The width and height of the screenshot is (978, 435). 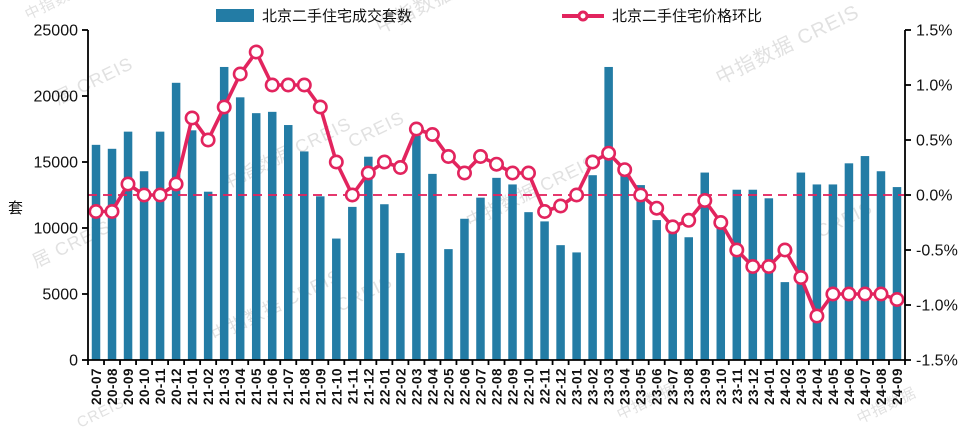 What do you see at coordinates (833, 386) in the screenshot?
I see `x-axis-label-24-05: 24-05` at bounding box center [833, 386].